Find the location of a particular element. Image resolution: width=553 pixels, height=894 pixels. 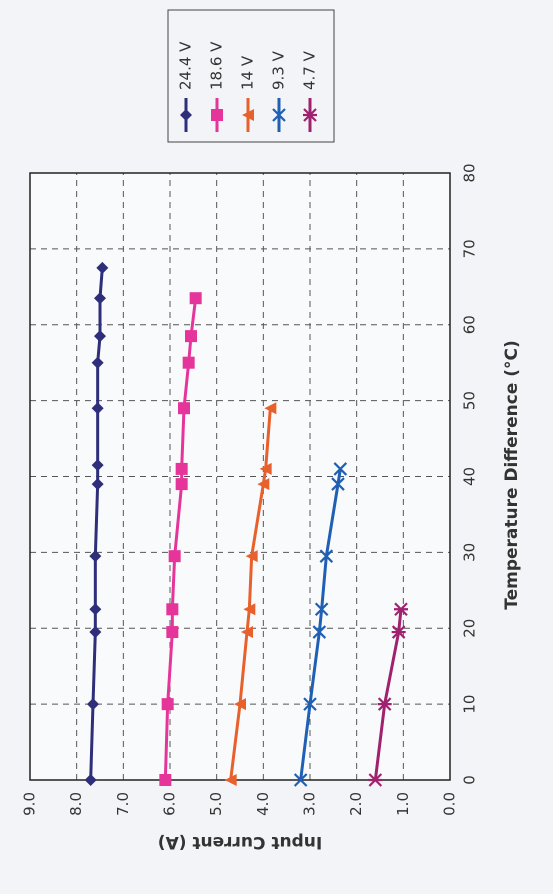

y-tick-label: 2.0 is located at coordinates (356, 804).